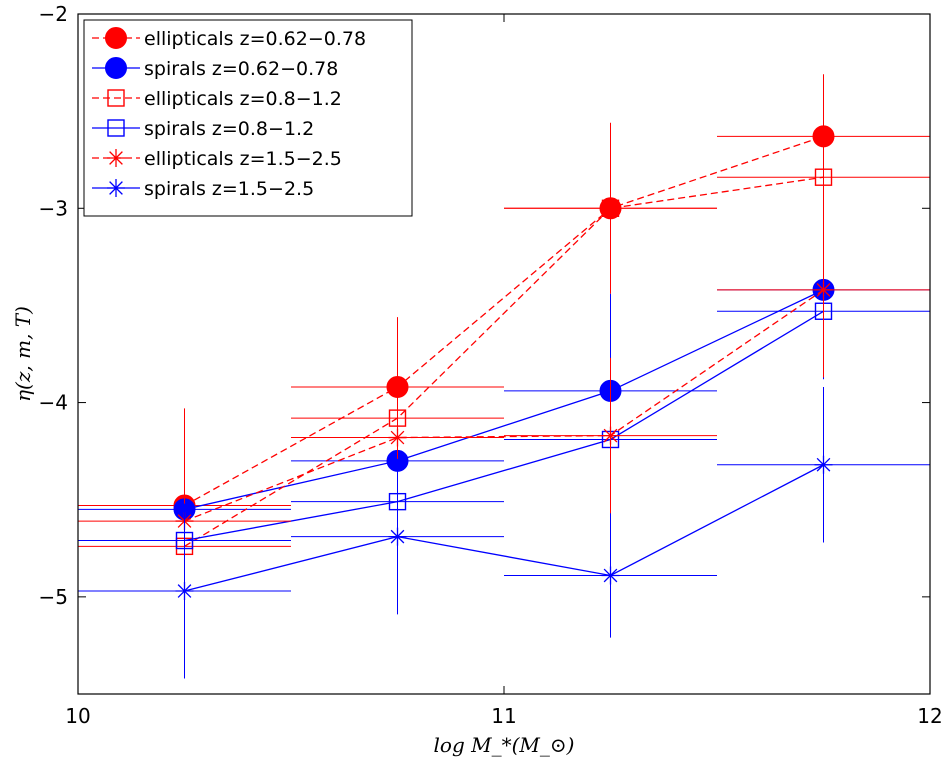 This screenshot has height=759, width=946. I want to click on legend-label: spirals z=0.62−0.78, so click(241, 69).